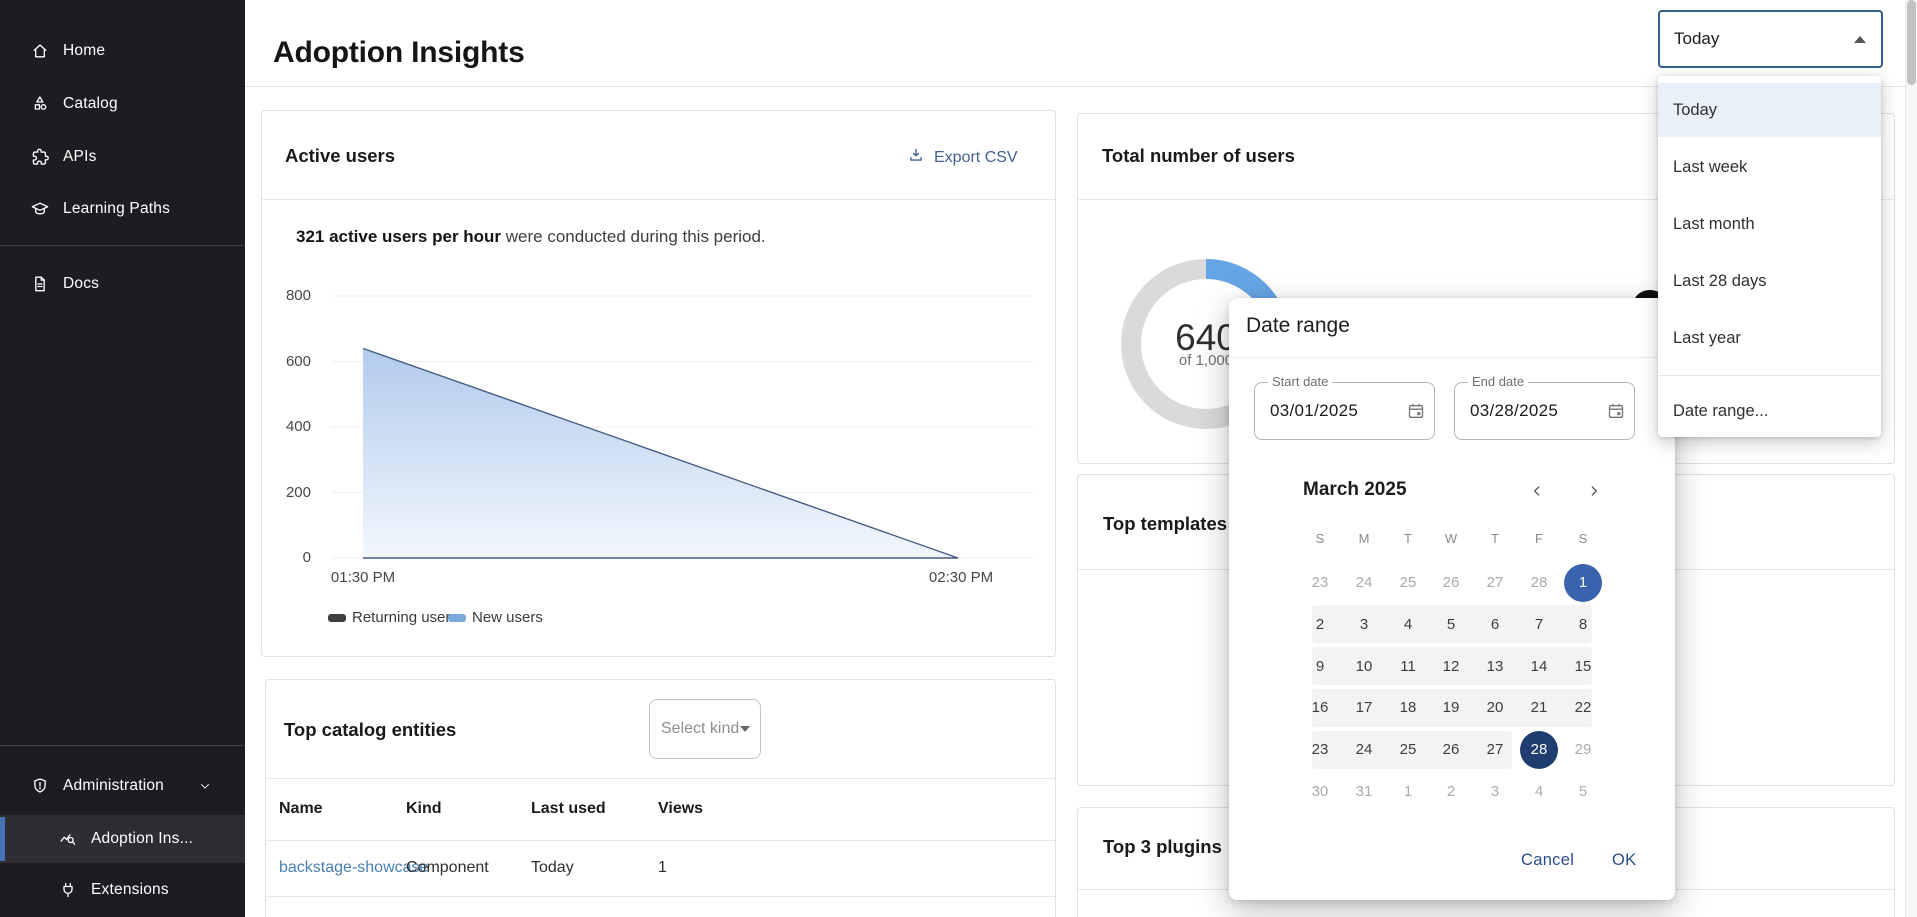 The image size is (1917, 917). Describe the element at coordinates (1720, 280) in the screenshot. I see `menu-option-last-28-days: Last 28 days` at that location.